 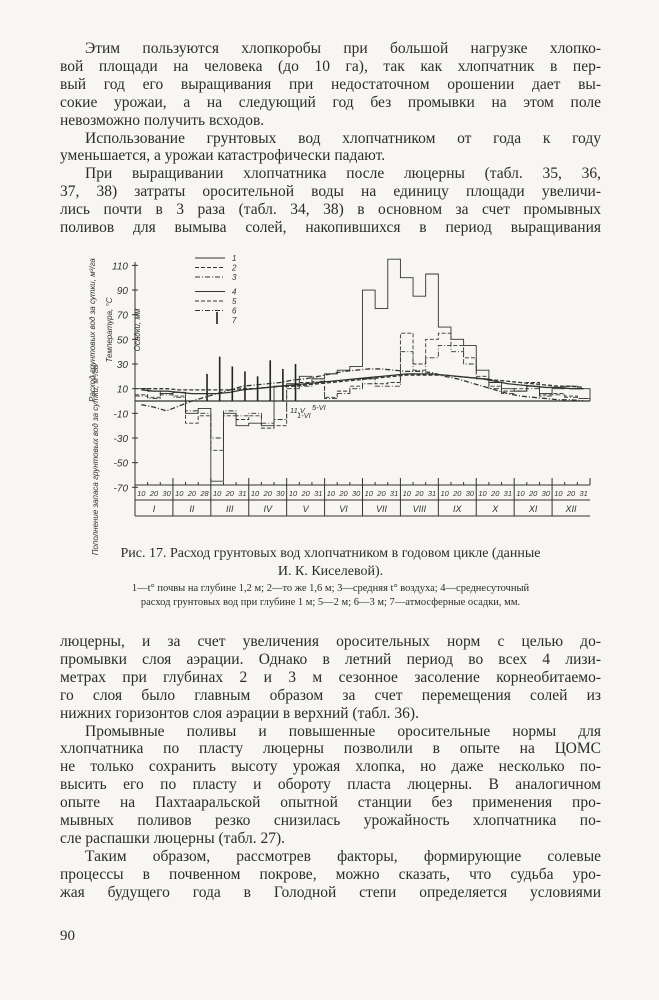 What do you see at coordinates (121, 414) in the screenshot?
I see `y-tick-label: -10` at bounding box center [121, 414].